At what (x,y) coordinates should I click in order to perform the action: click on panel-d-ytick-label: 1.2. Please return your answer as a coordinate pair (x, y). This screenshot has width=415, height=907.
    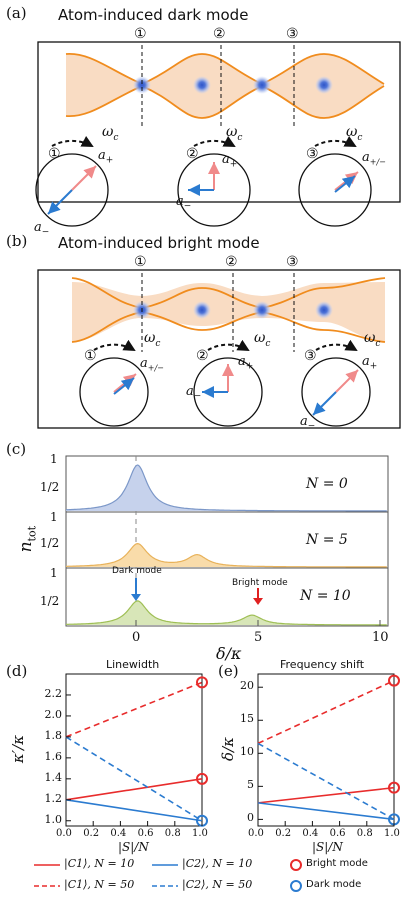
    Looking at the image, I should click on (53, 798).